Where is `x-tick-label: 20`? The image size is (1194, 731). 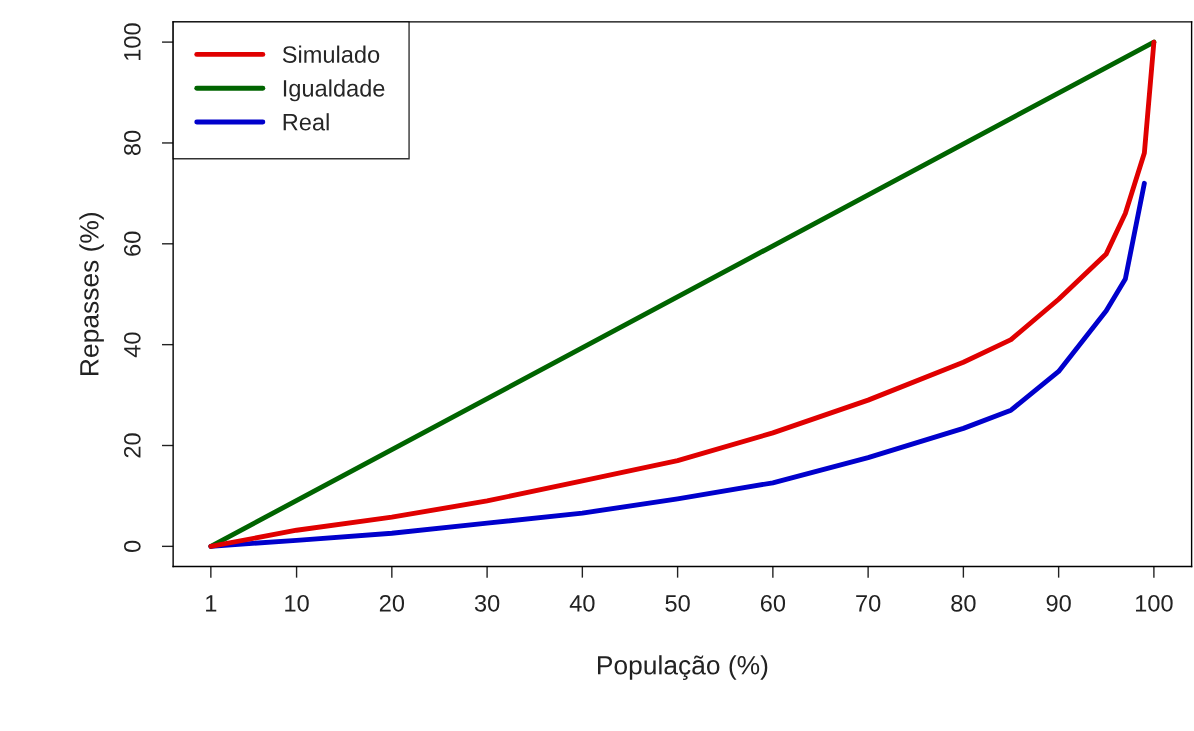 x-tick-label: 20 is located at coordinates (392, 603).